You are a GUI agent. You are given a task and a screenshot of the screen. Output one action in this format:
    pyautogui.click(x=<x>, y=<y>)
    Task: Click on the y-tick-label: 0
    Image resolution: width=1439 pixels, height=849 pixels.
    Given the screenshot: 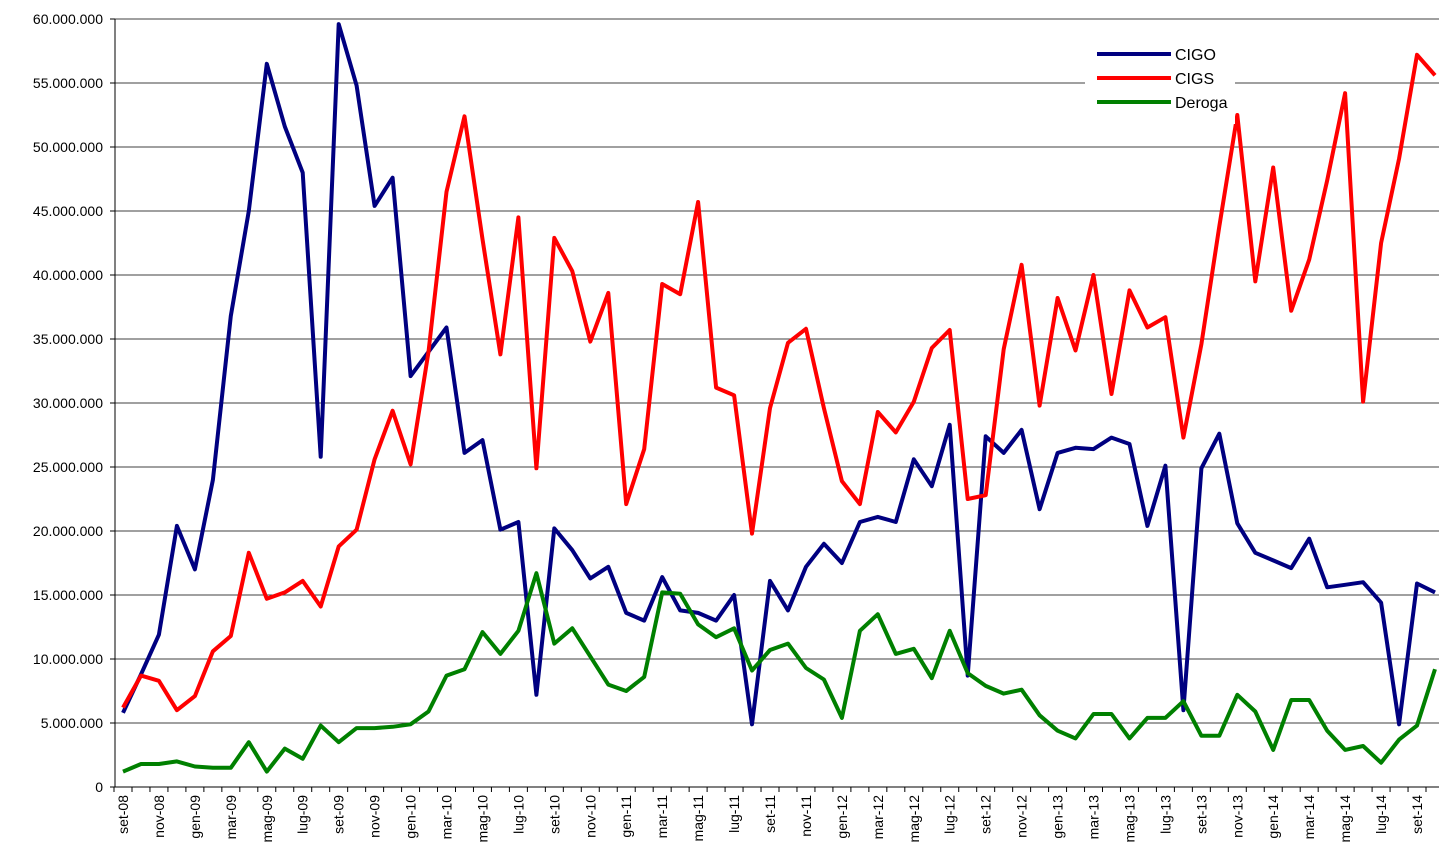 What is the action you would take?
    pyautogui.click(x=99, y=787)
    